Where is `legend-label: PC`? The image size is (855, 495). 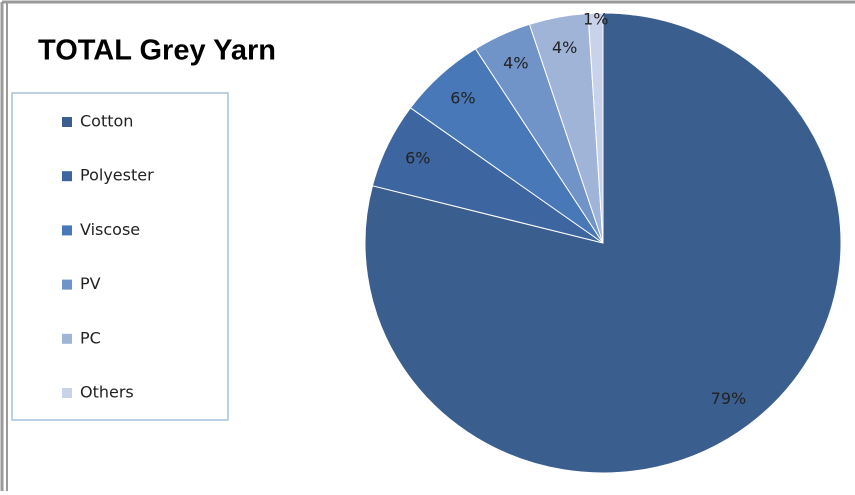 legend-label: PC is located at coordinates (90, 337).